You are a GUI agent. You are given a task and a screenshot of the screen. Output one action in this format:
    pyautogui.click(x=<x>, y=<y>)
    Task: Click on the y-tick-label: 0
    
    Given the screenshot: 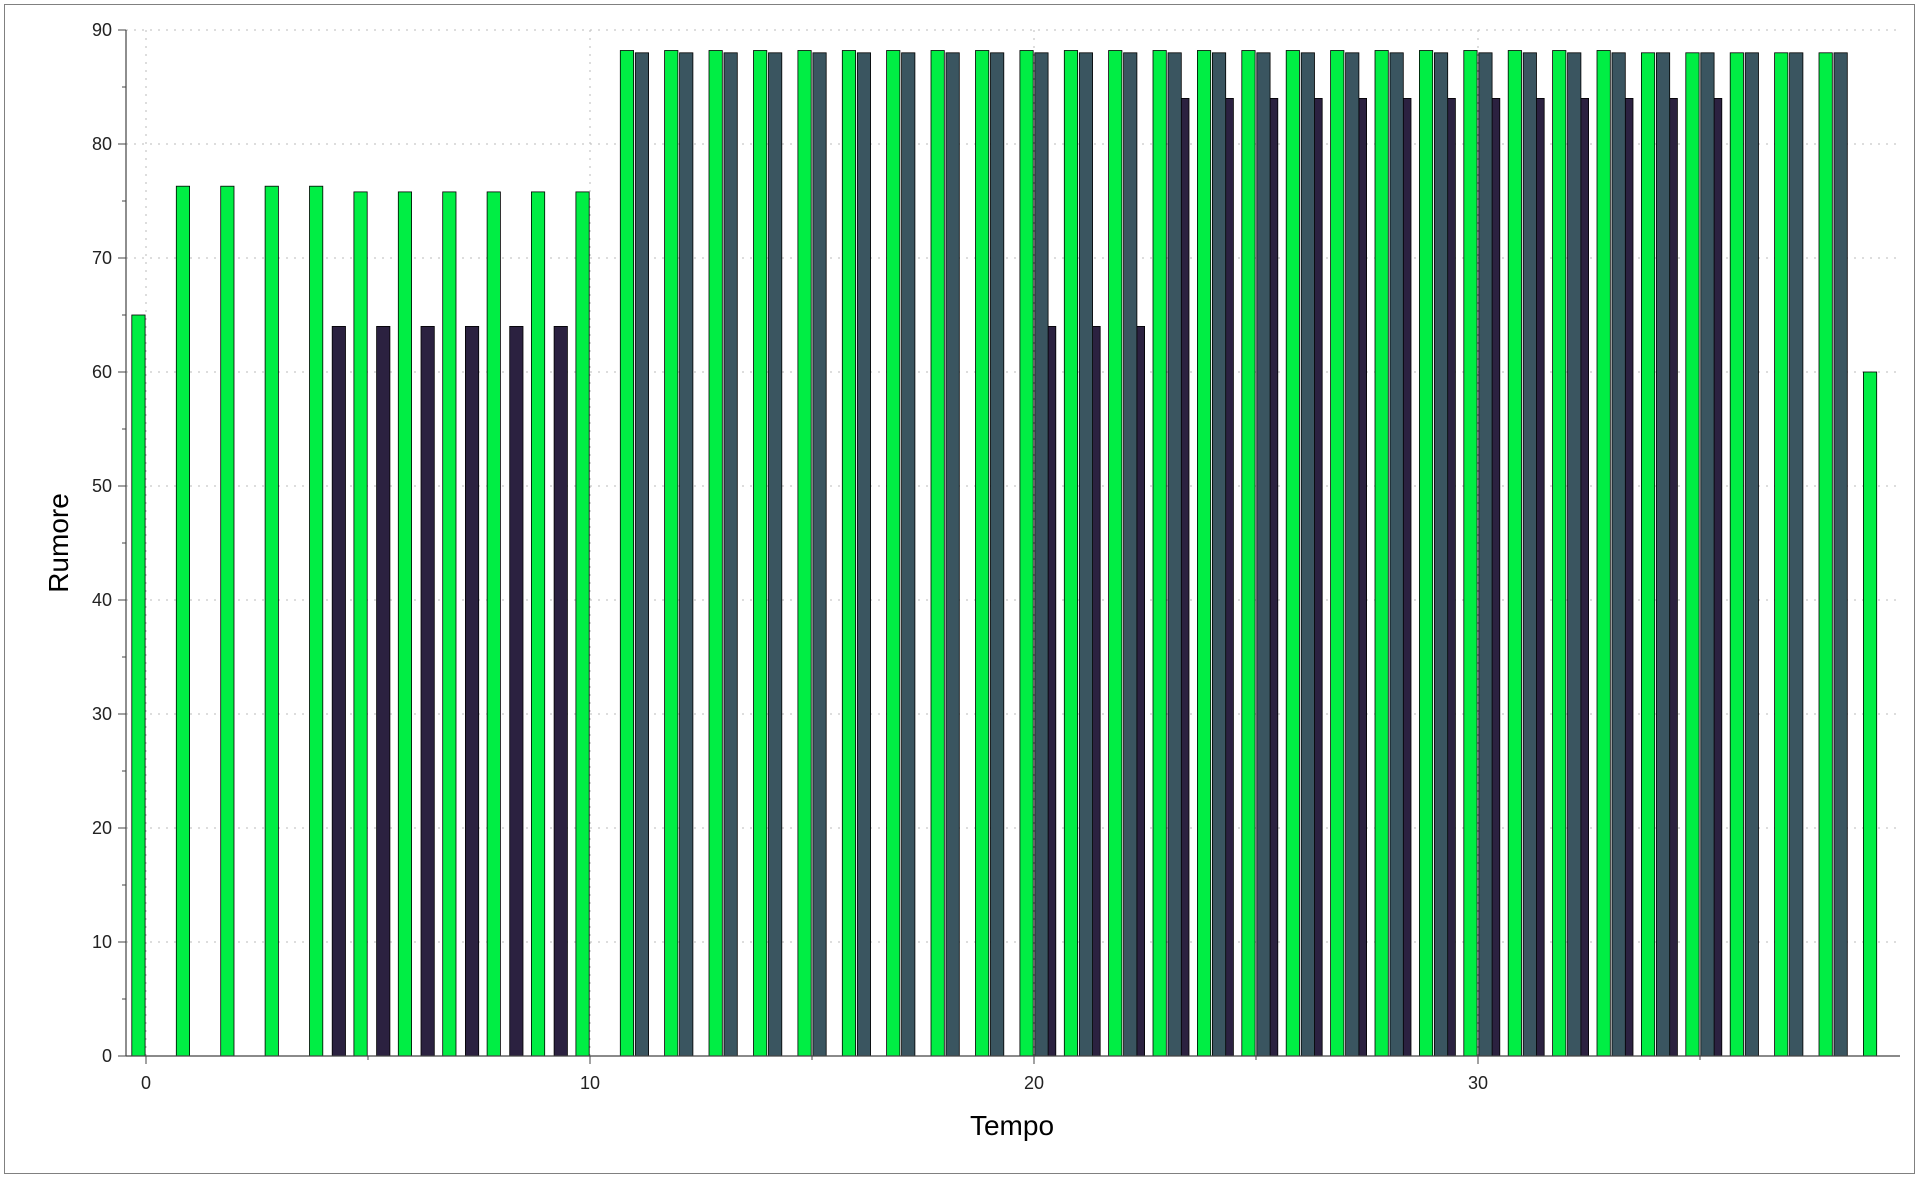 What is the action you would take?
    pyautogui.click(x=107, y=1056)
    